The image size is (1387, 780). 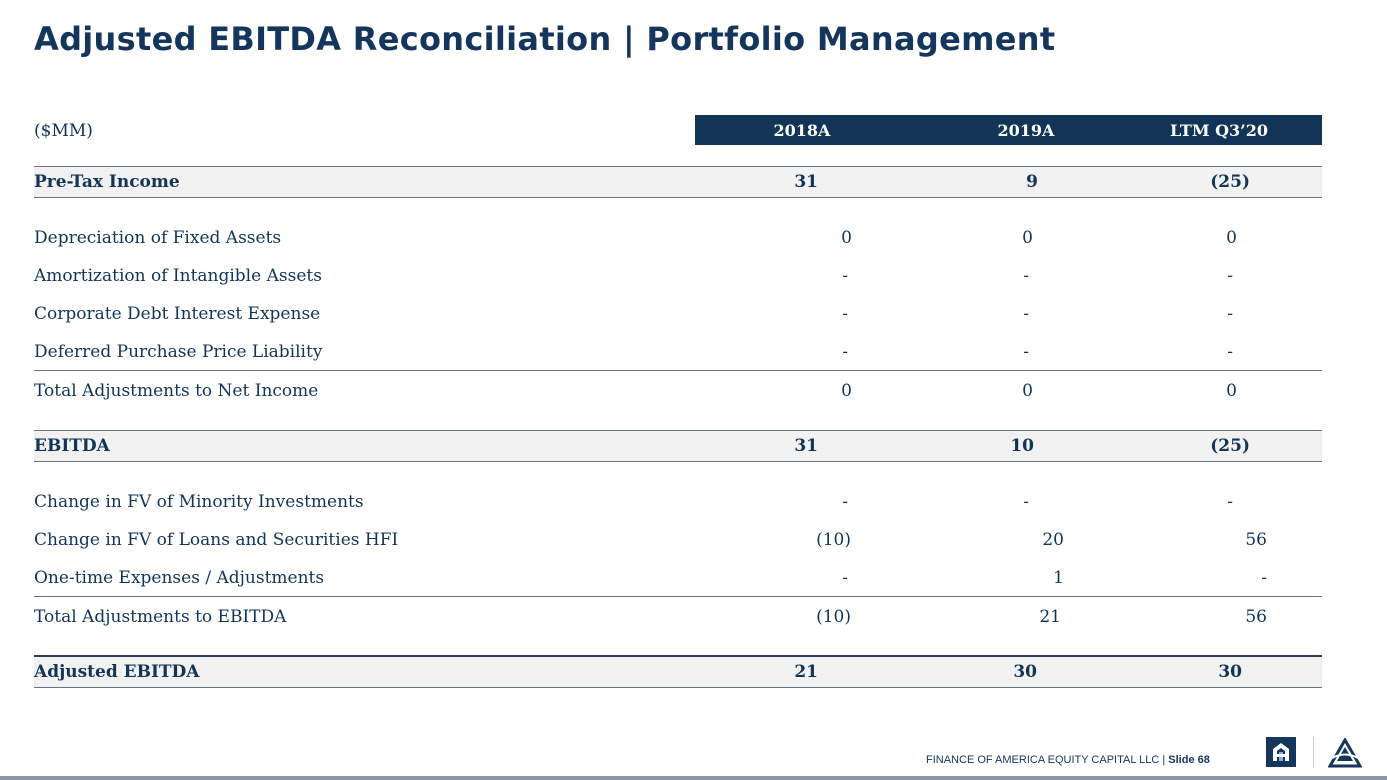 What do you see at coordinates (802, 130) in the screenshot?
I see `column-header-2018a: 2018A` at bounding box center [802, 130].